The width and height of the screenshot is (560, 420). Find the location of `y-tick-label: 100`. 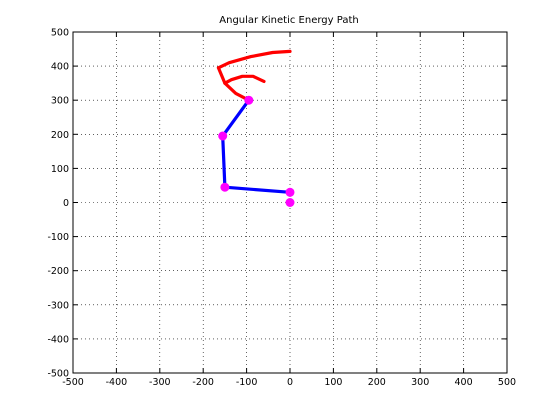

y-tick-label: 100 is located at coordinates (60, 169).